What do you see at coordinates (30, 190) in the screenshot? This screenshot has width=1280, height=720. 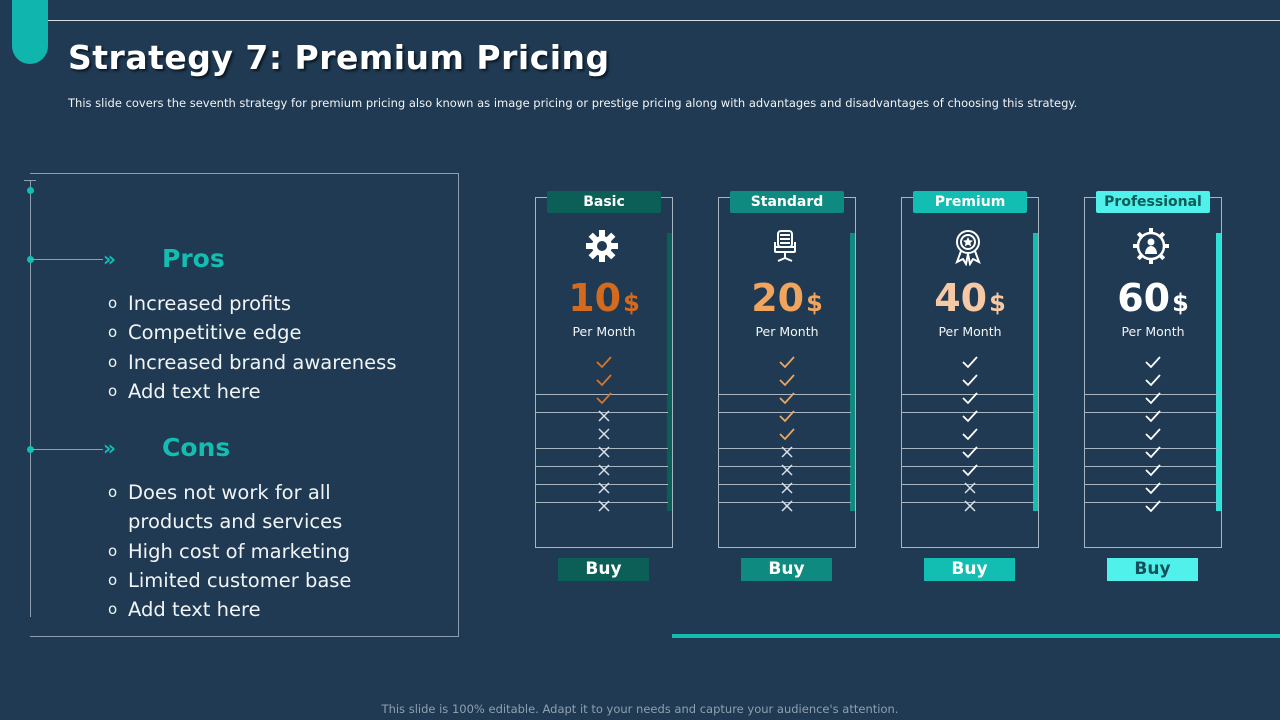 I see `timeline-dot-top` at bounding box center [30, 190].